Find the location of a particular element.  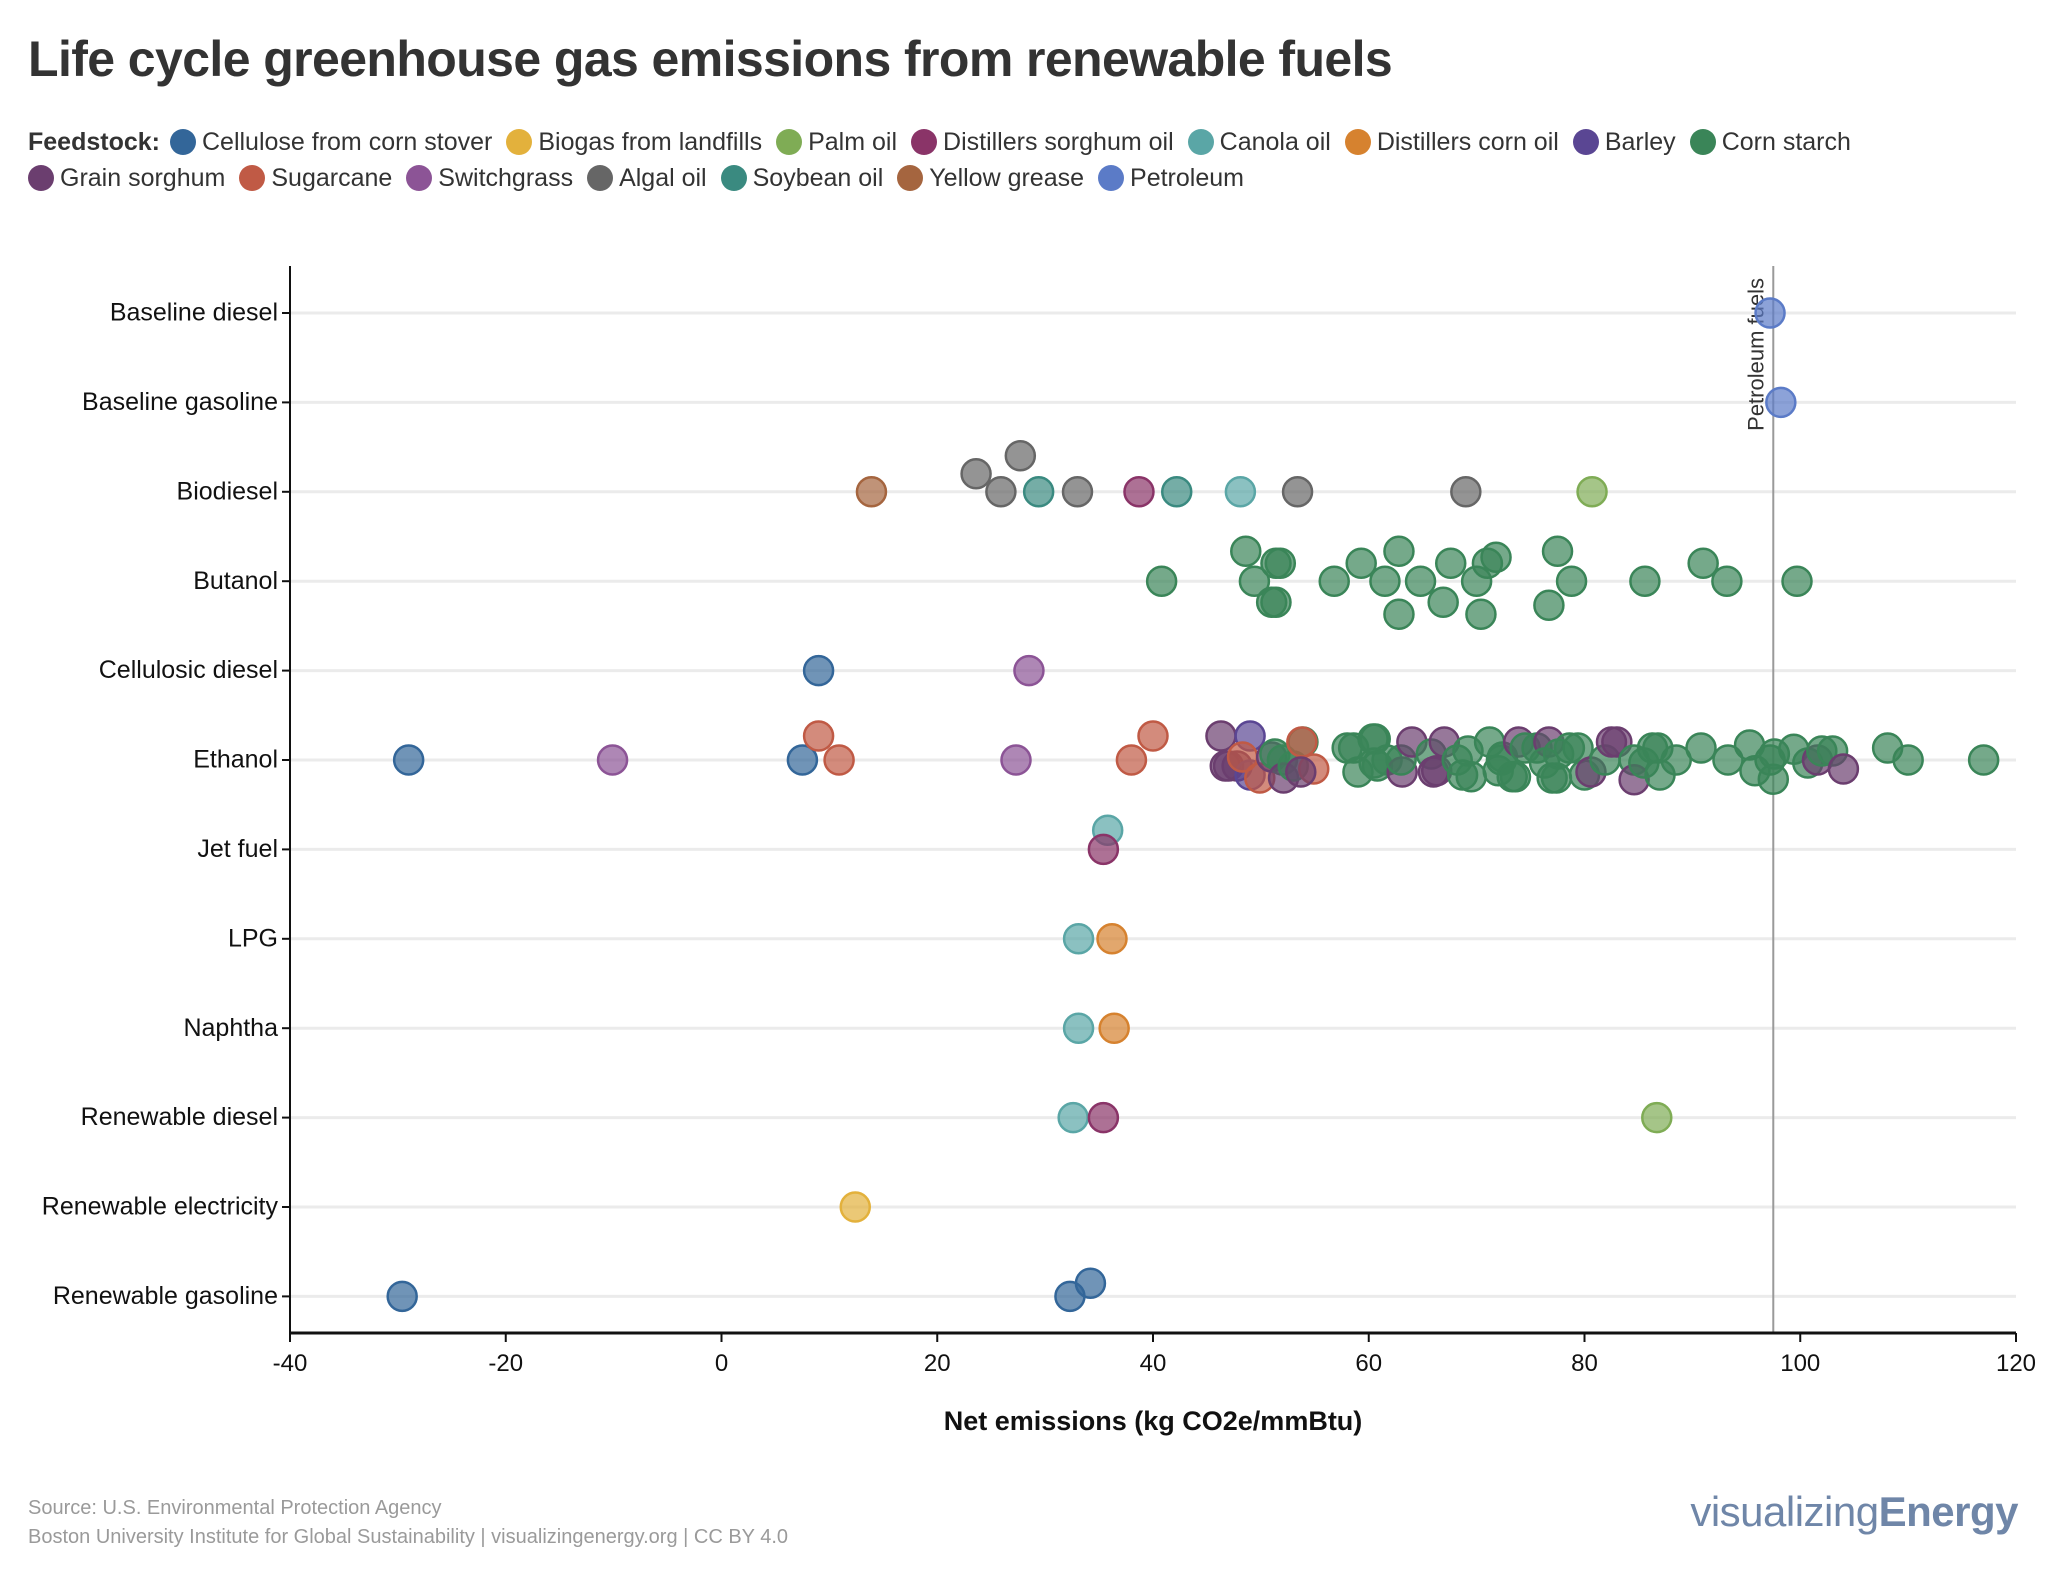

data-point-naphtha-distillers-corn-oil is located at coordinates (1114, 1028).